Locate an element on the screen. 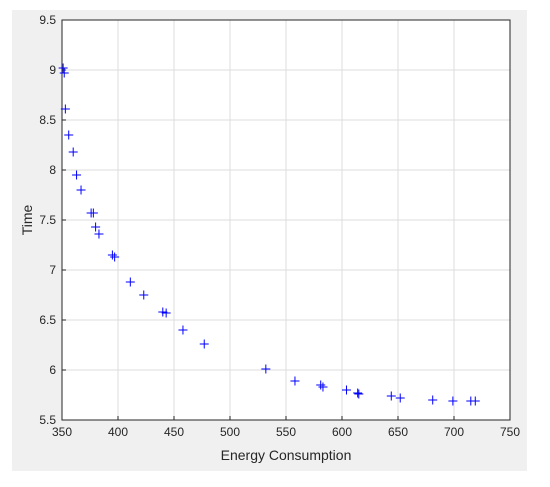  x-axis-label: Energy Consumption is located at coordinates (286, 455).